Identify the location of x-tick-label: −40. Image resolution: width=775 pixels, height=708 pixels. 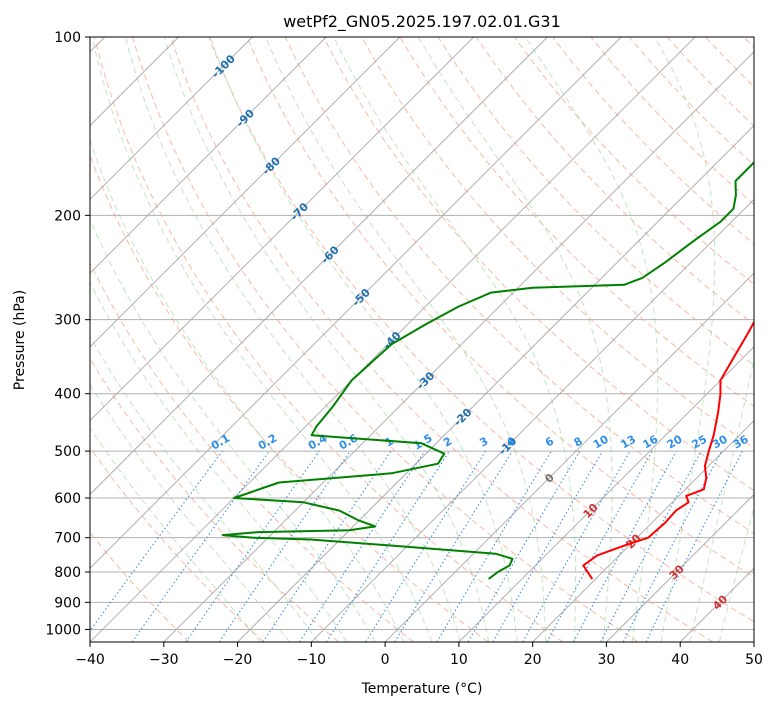
(90, 660).